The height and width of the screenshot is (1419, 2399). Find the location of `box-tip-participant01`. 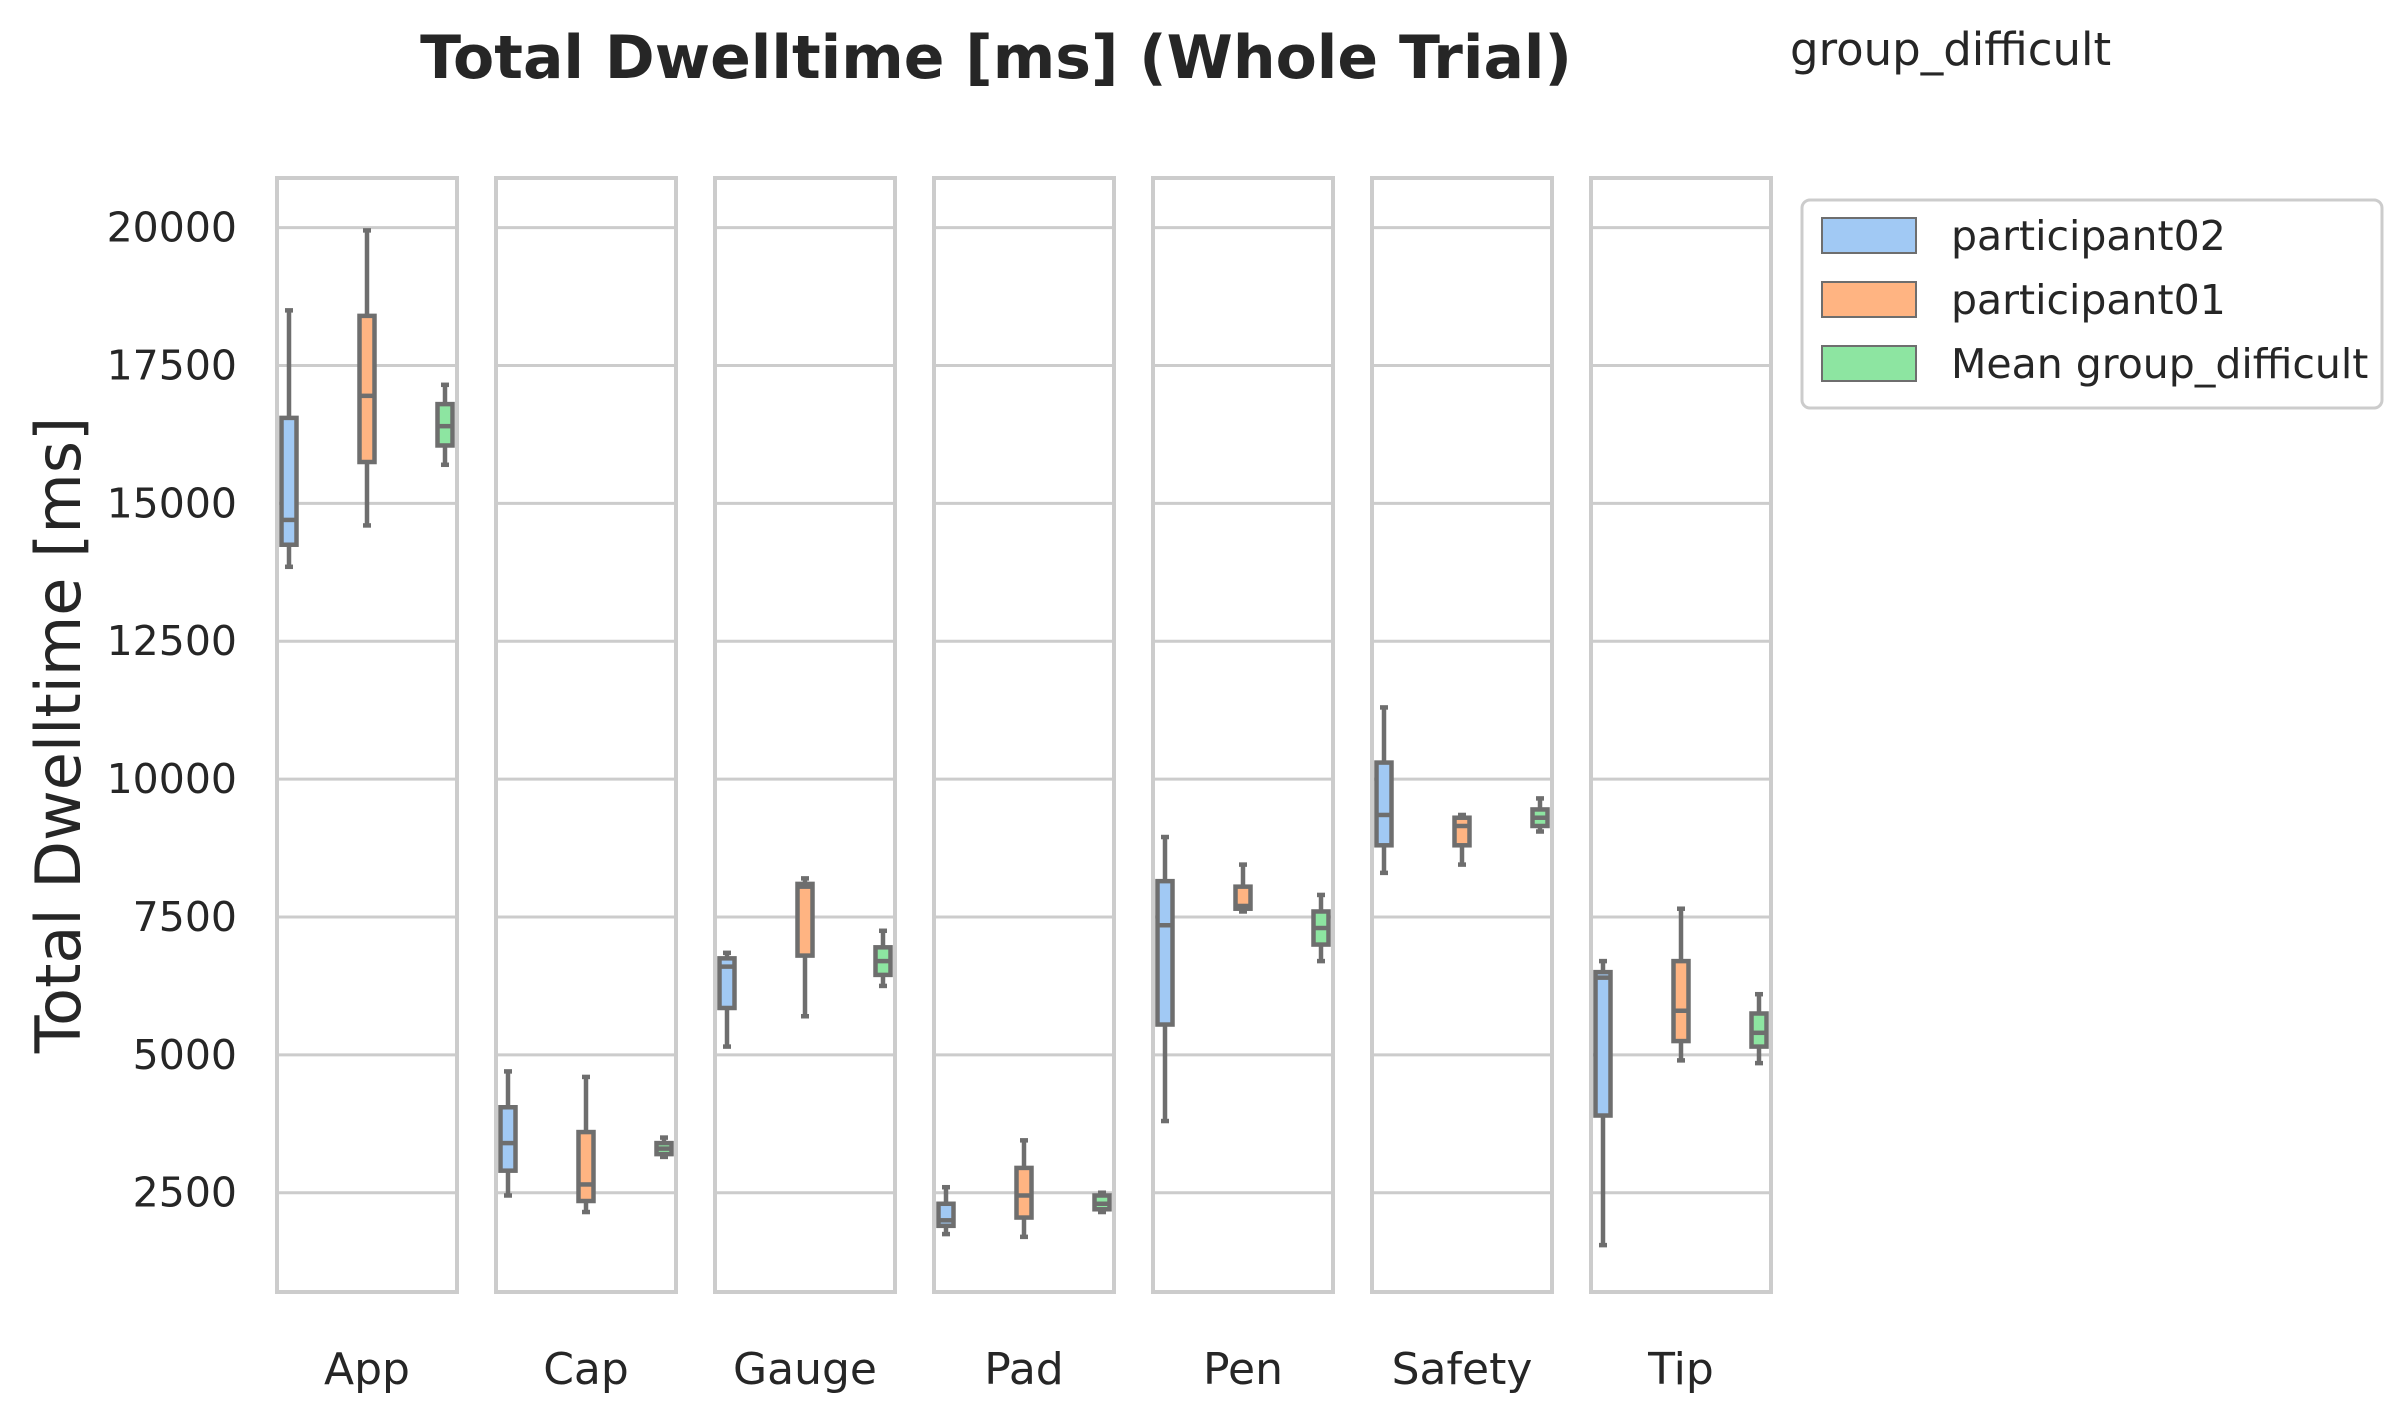

box-tip-participant01 is located at coordinates (1681, 984).